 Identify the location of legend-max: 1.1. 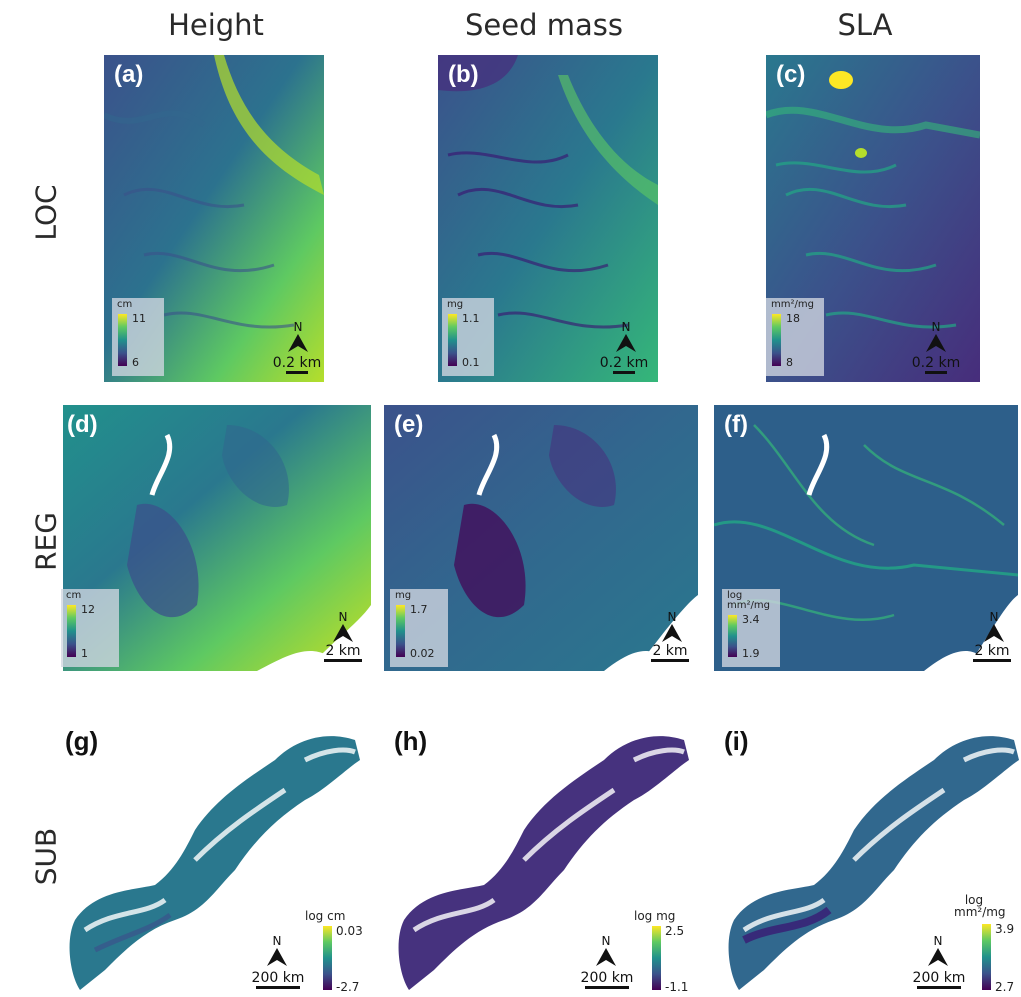
(471, 318).